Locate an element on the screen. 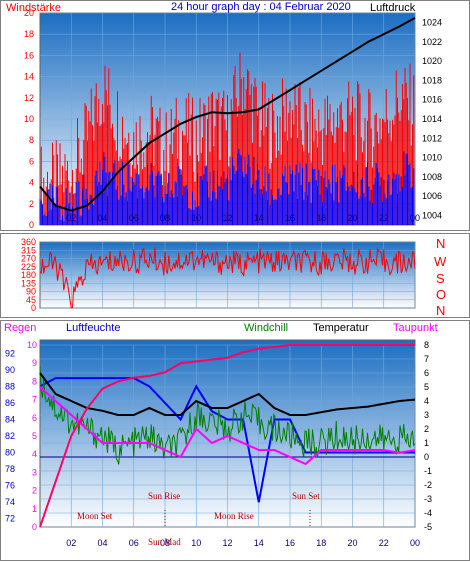 The image size is (470, 562). humidity-tick-72: 72 is located at coordinates (10, 519).